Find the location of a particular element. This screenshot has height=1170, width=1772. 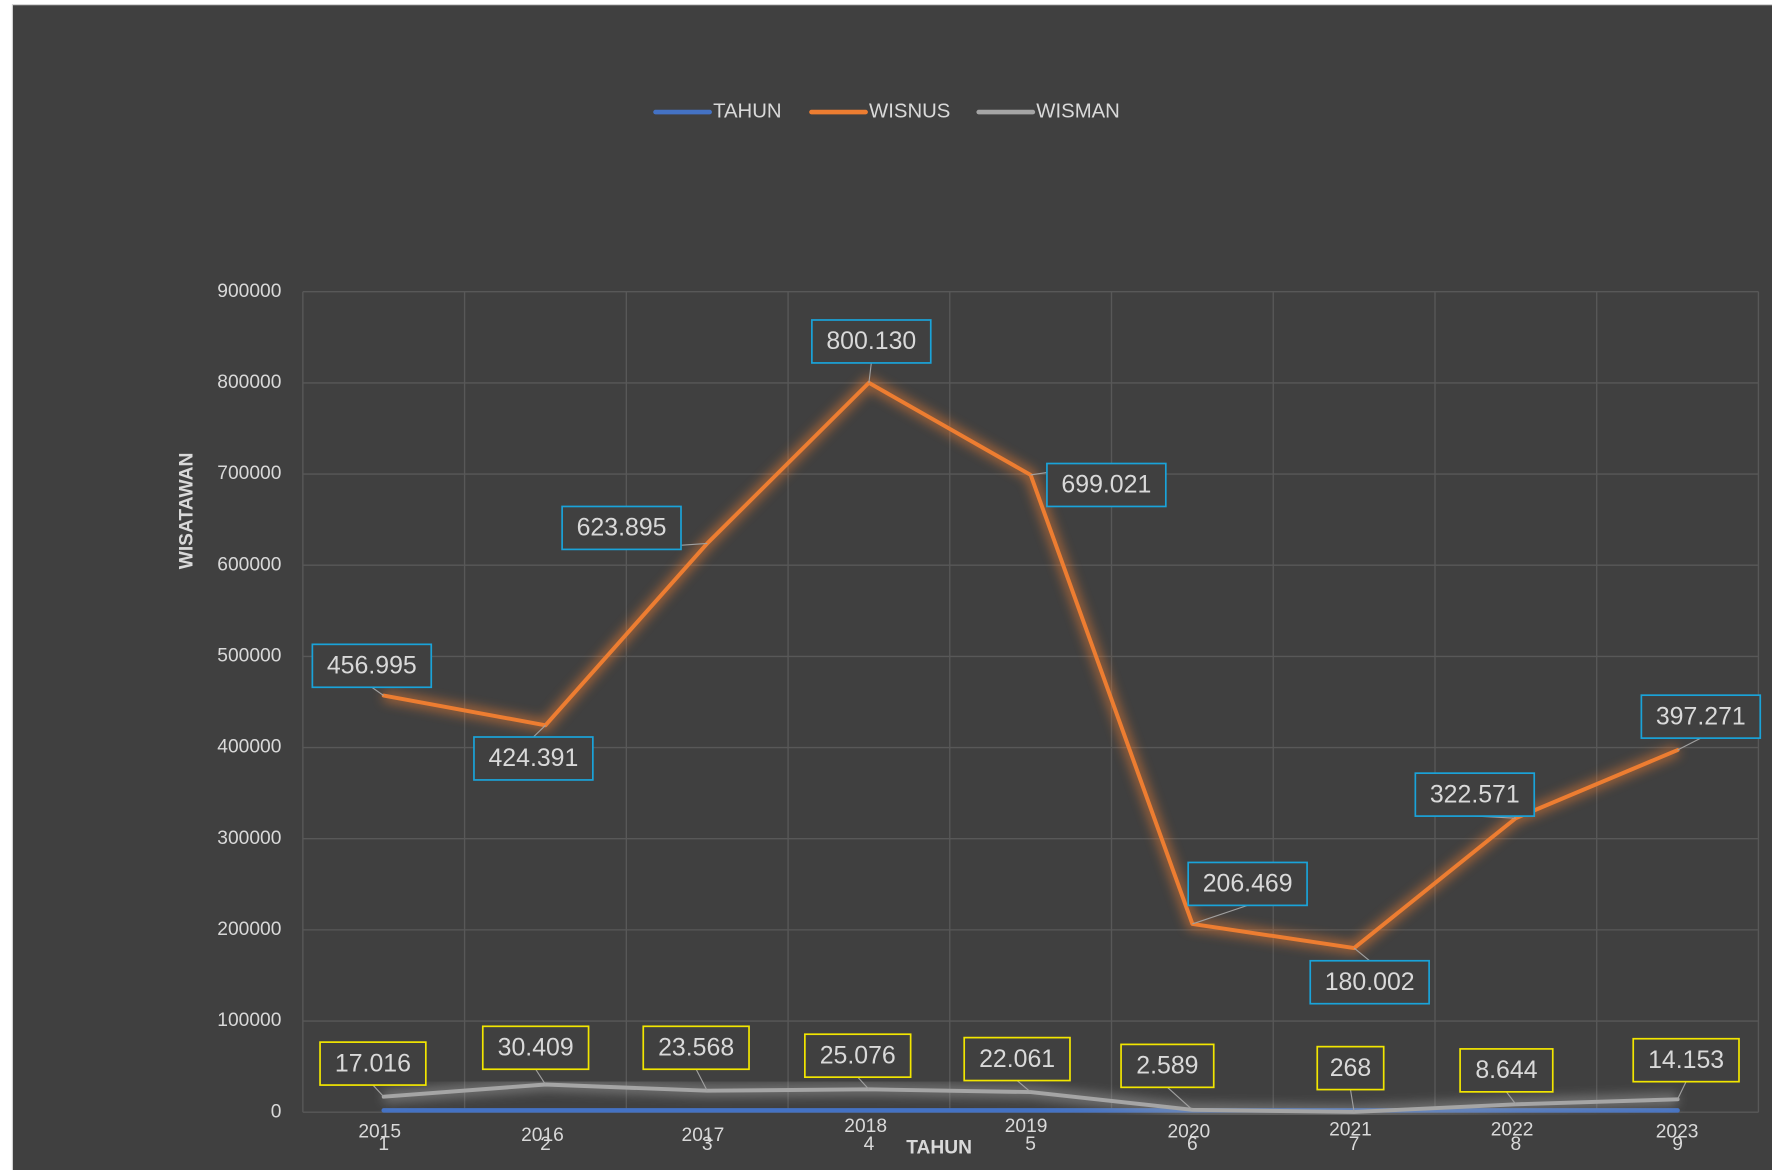

y-tick-label: 100000 is located at coordinates (249, 1020).